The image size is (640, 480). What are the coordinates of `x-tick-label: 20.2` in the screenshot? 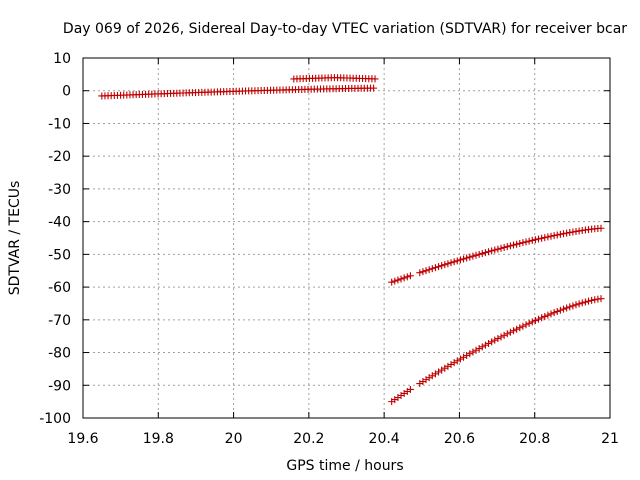 It's located at (308, 439).